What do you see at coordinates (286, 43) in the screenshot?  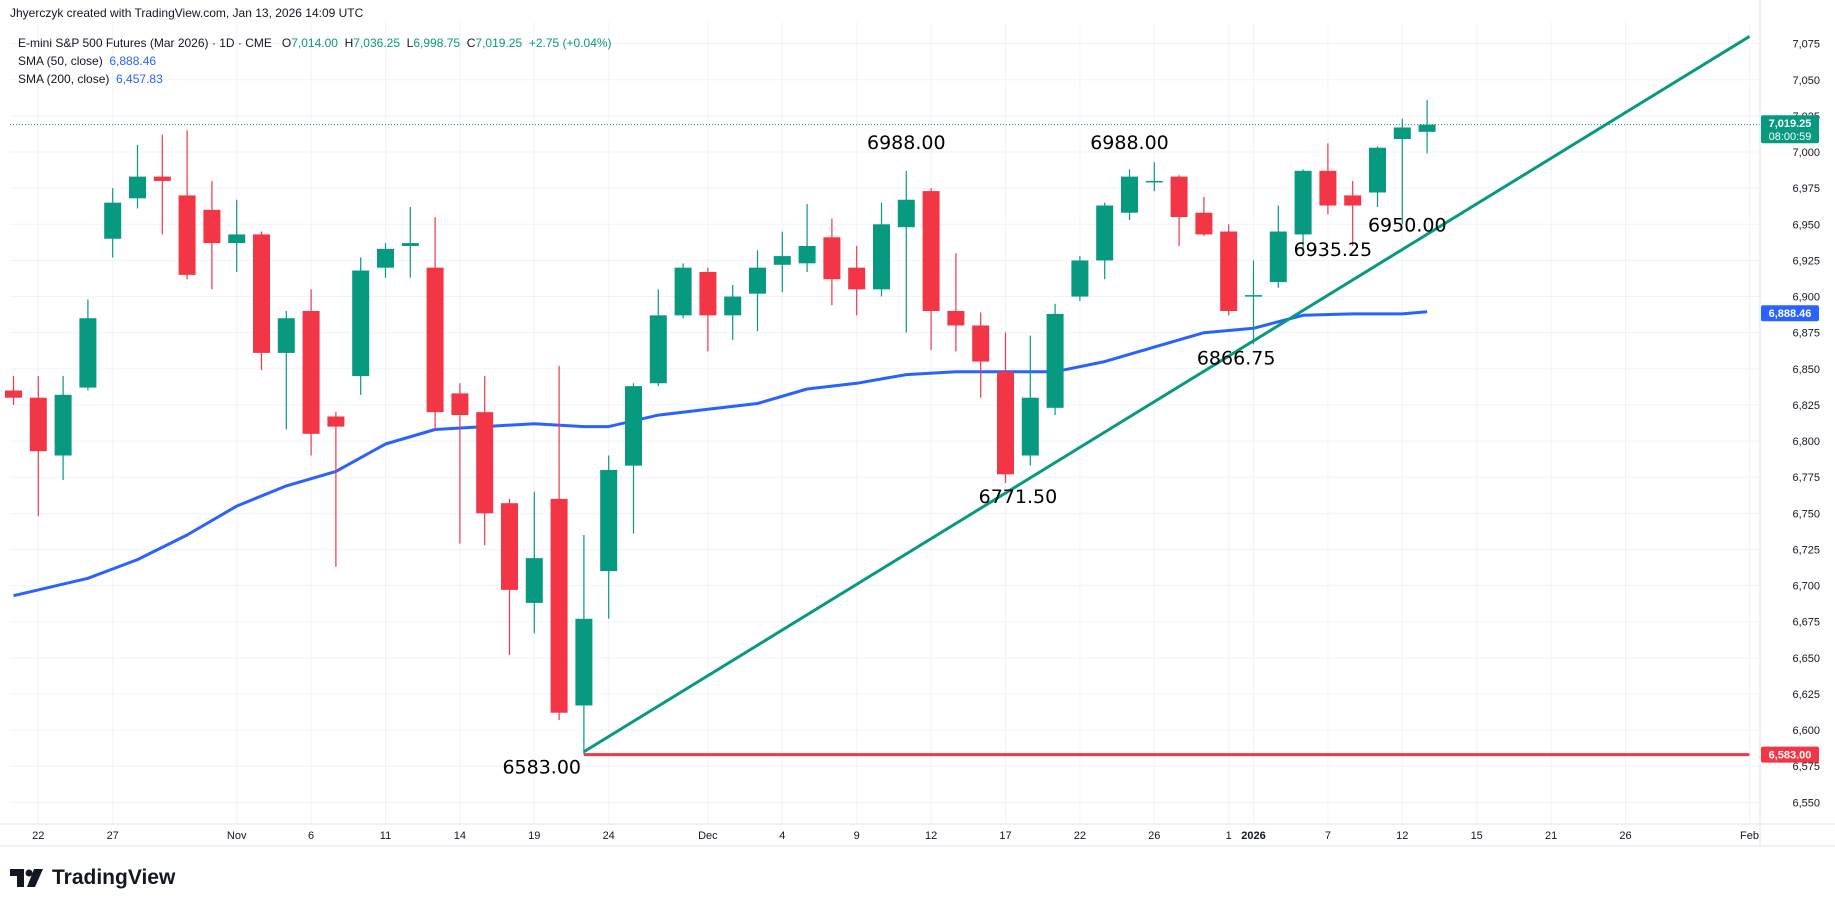 I see `open-label: O` at bounding box center [286, 43].